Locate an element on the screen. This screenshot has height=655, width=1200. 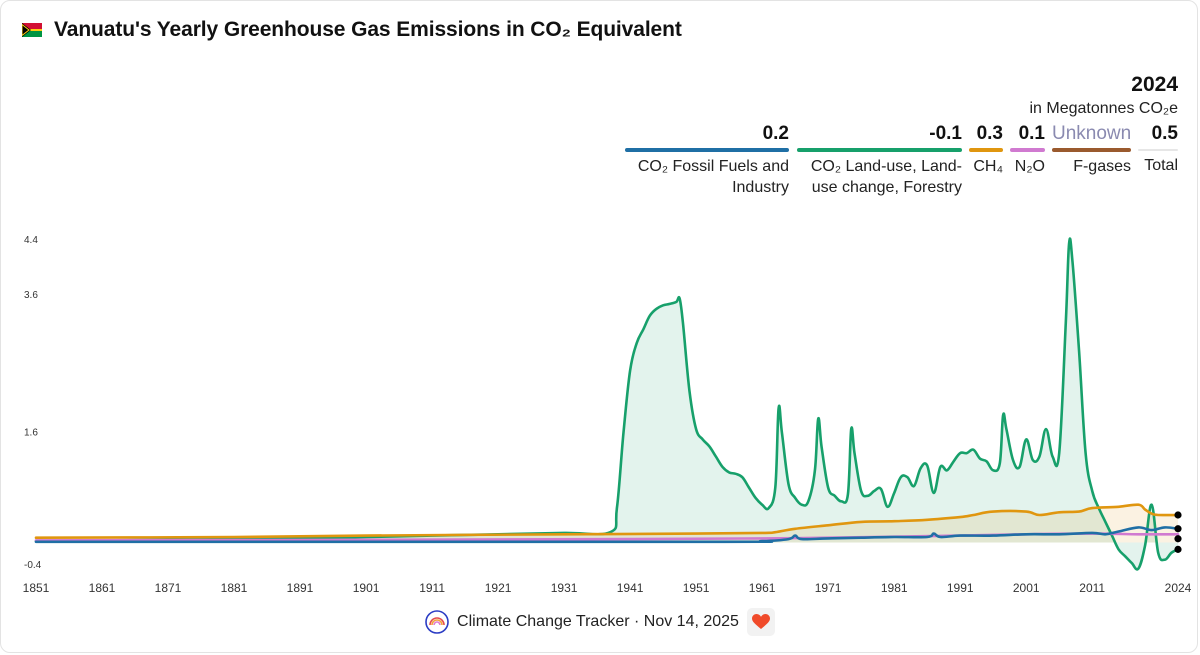
legend-item-n2o: 0.1 N₂O is located at coordinates (1027, 149).